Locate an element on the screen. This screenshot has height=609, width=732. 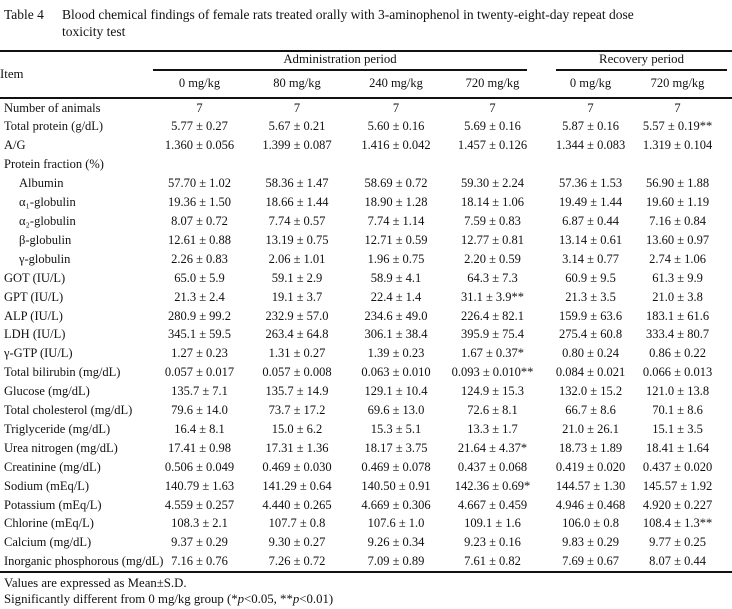
row-item-label: Total cholesterol (mg/dL) is located at coordinates (68, 410).